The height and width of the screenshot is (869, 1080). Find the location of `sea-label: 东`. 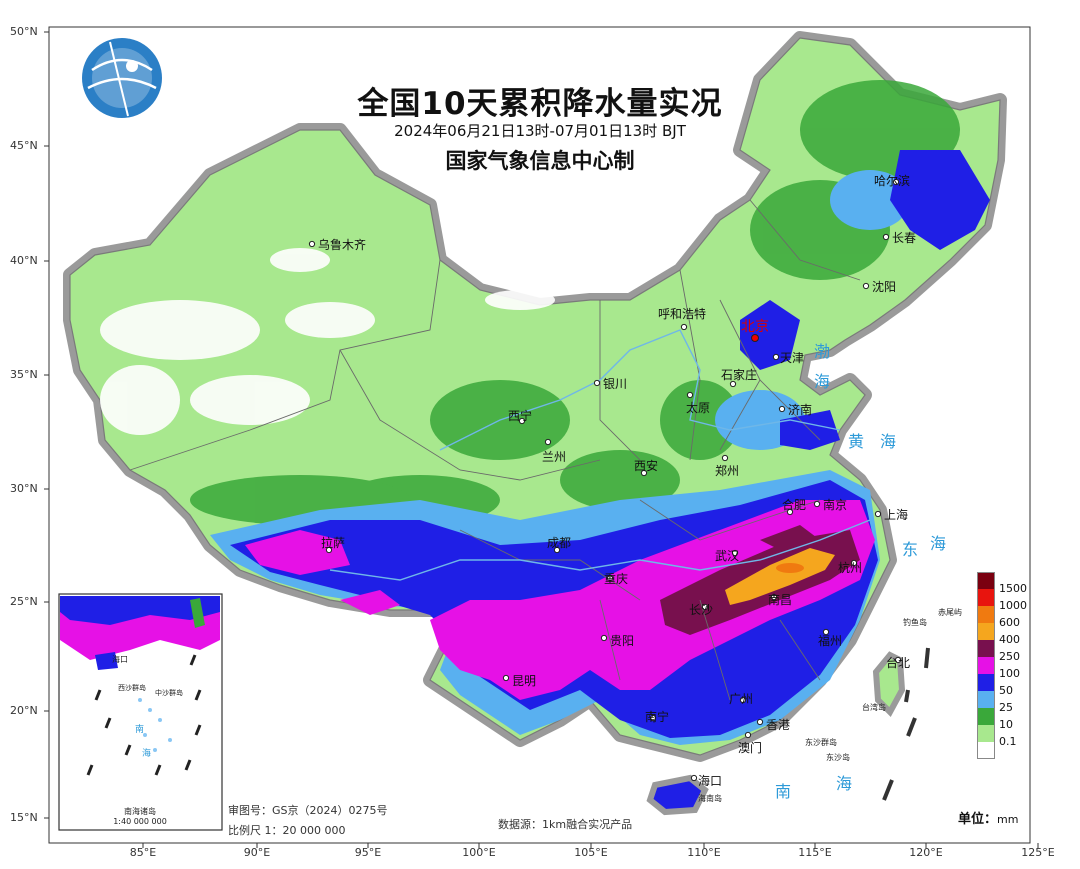

sea-label: 东 is located at coordinates (910, 549).